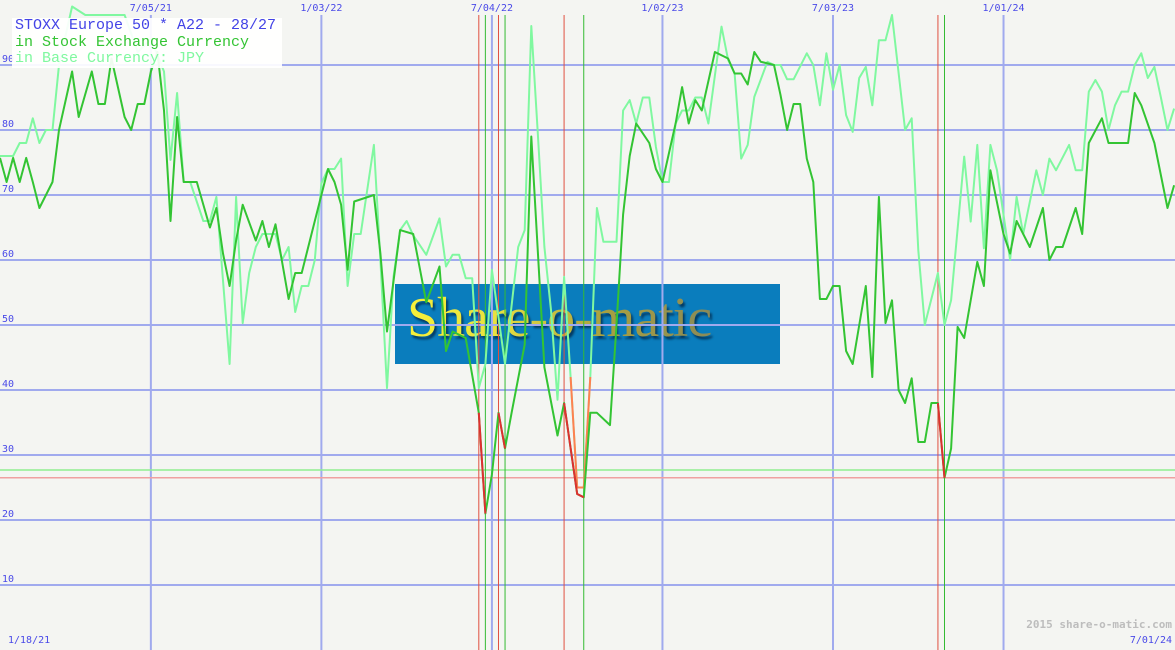 Image resolution: width=1175 pixels, height=650 pixels. Describe the element at coordinates (833, 8) in the screenshot. I see `x-tick-label: 7/03/23` at that location.